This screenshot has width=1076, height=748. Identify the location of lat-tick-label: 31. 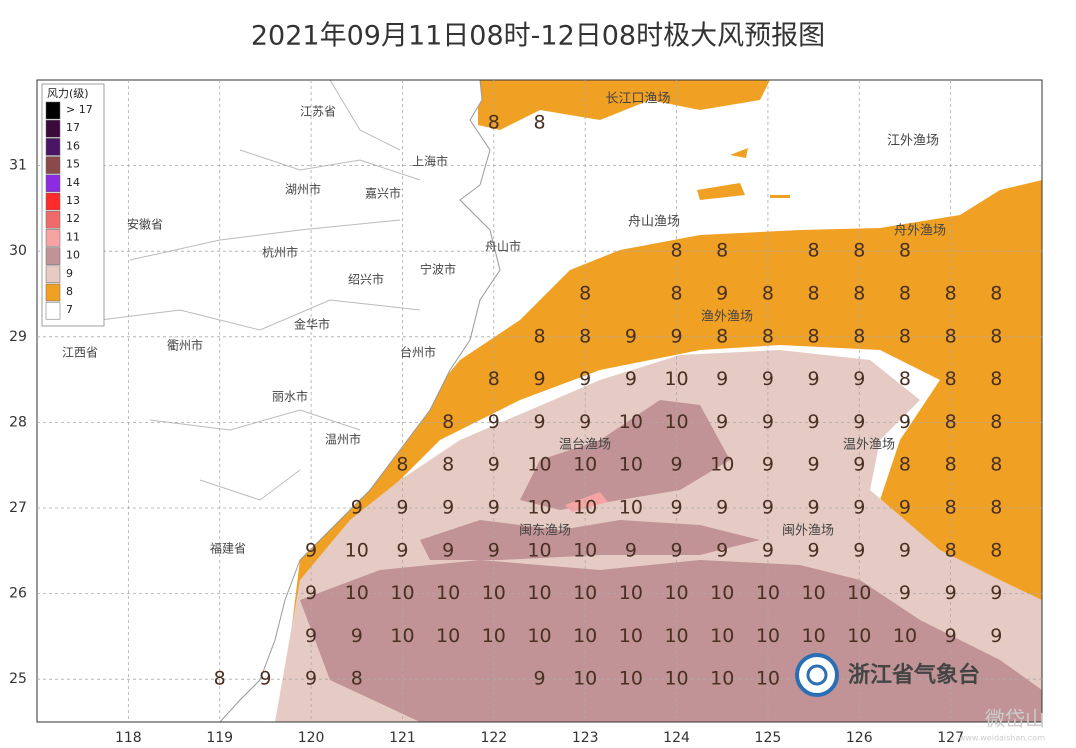
(18, 166).